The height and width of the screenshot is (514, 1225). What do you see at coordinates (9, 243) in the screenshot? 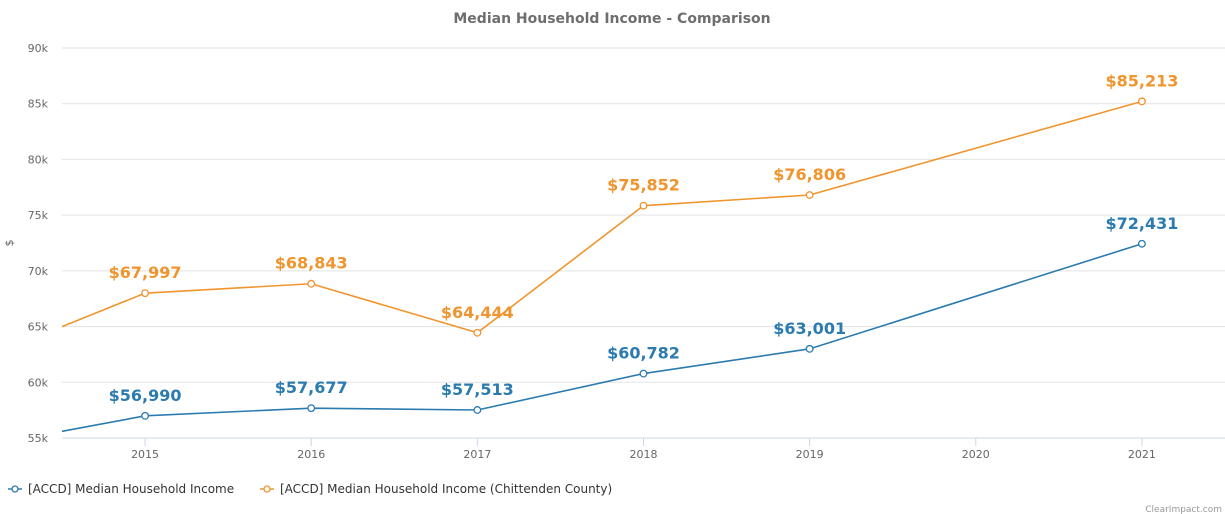
I see `y-axis-label: $` at bounding box center [9, 243].